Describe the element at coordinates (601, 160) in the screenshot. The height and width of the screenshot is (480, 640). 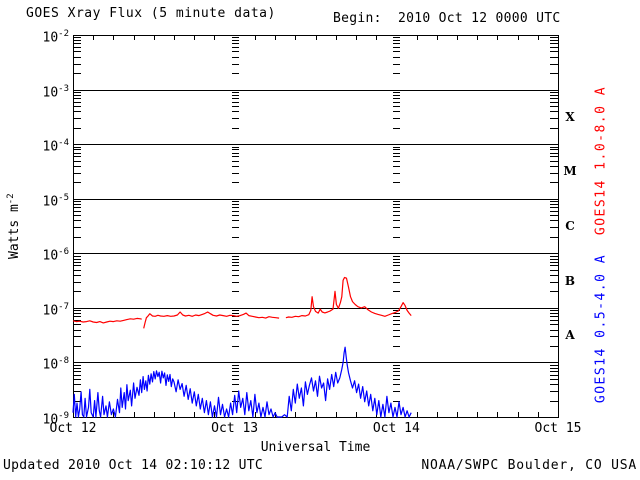
I see `series-label-long: GOES14 1.0-8.0 A` at that location.